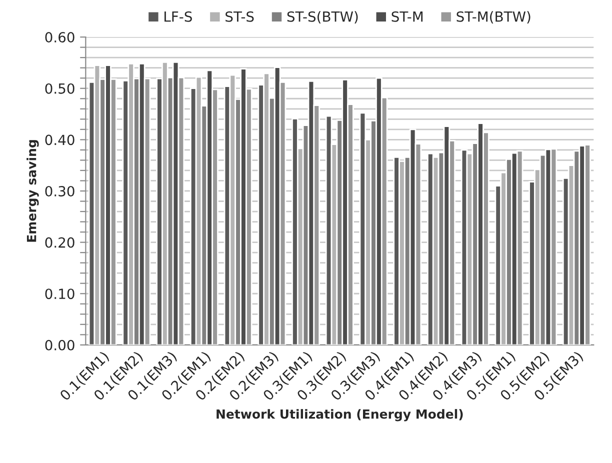  Describe the element at coordinates (32, 191) in the screenshot. I see `y-axis-title: Emergy saving` at that location.